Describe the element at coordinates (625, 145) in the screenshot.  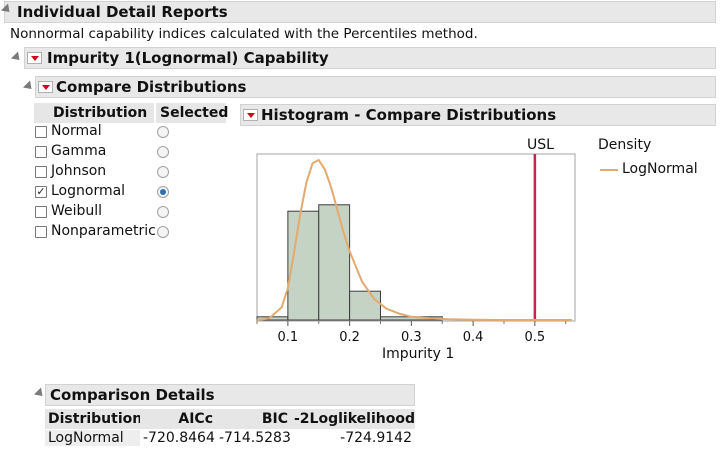
I see `legend-title: Density` at that location.